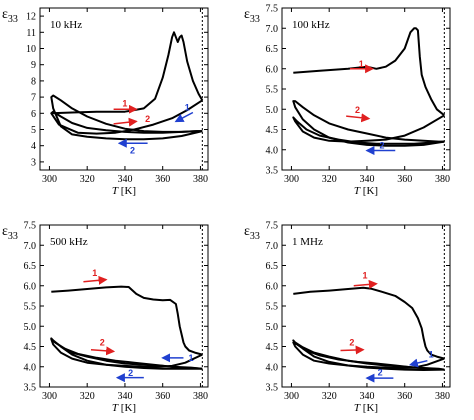 This screenshot has height=420, width=474. Describe the element at coordinates (311, 25) in the screenshot. I see `frequency-label: 100 kHz` at that location.